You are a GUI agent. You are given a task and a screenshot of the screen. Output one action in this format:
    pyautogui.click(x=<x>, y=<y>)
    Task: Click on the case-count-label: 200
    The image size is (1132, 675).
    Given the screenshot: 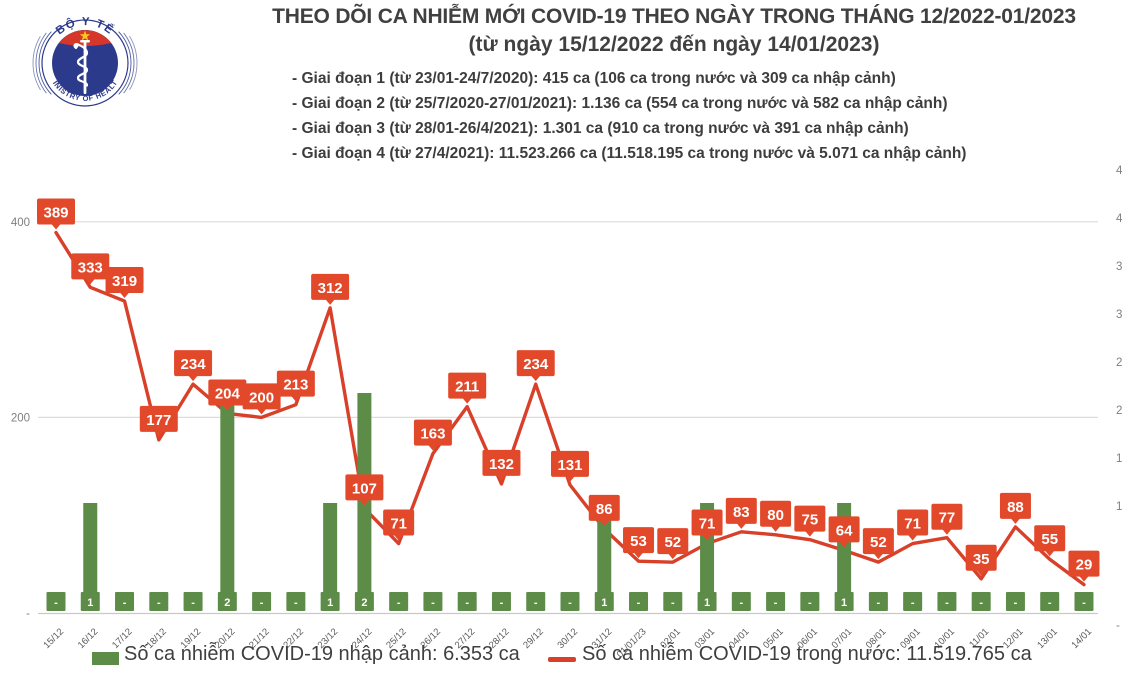 What is the action you would take?
    pyautogui.click(x=261, y=397)
    